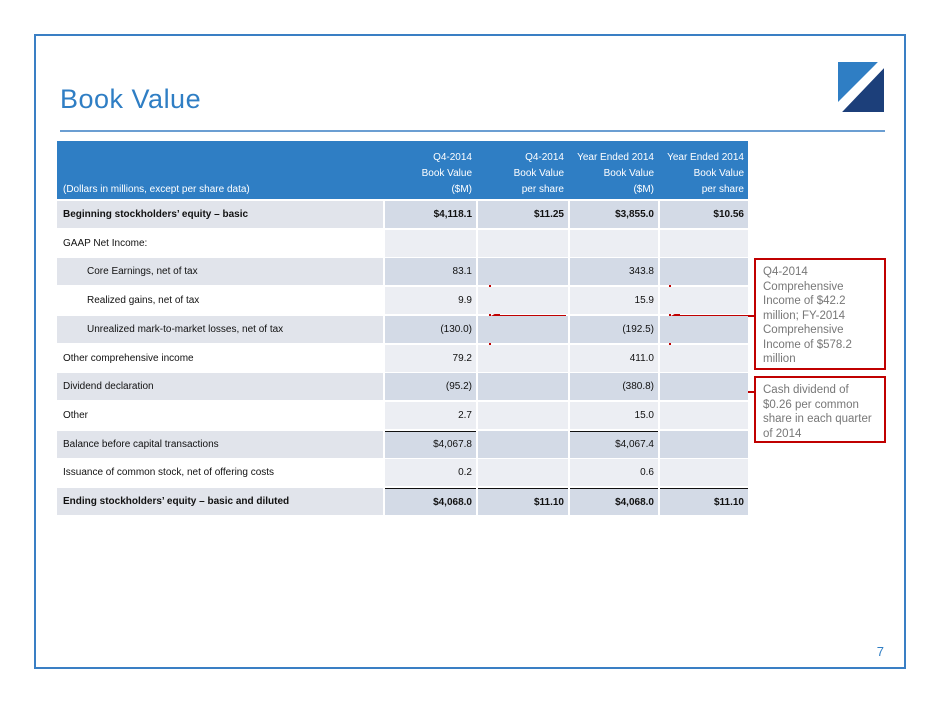 The height and width of the screenshot is (705, 940). I want to click on value-cell: 343.8, so click(614, 272).